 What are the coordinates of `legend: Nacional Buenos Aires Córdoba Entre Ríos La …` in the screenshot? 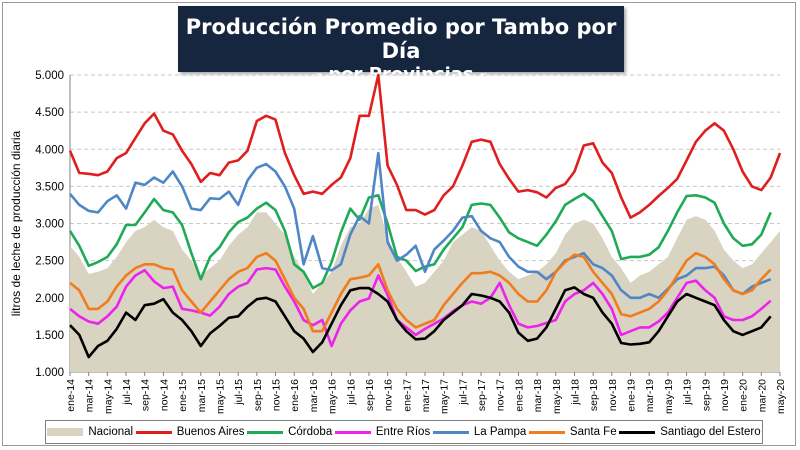 It's located at (404, 432).